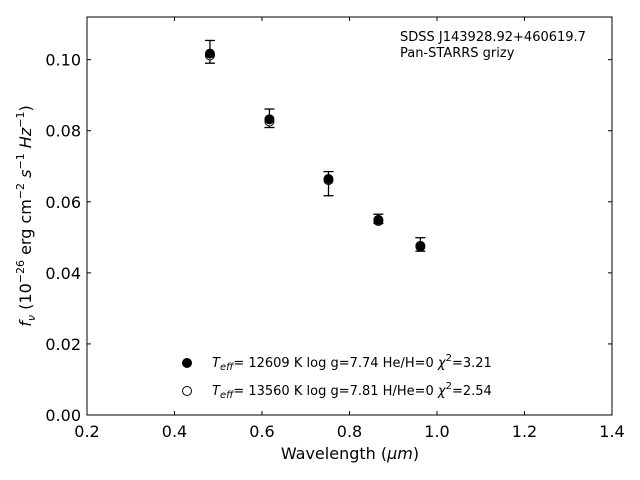 This screenshot has width=640, height=480. Describe the element at coordinates (524, 431) in the screenshot. I see `x-tick-label: 1.2` at that location.